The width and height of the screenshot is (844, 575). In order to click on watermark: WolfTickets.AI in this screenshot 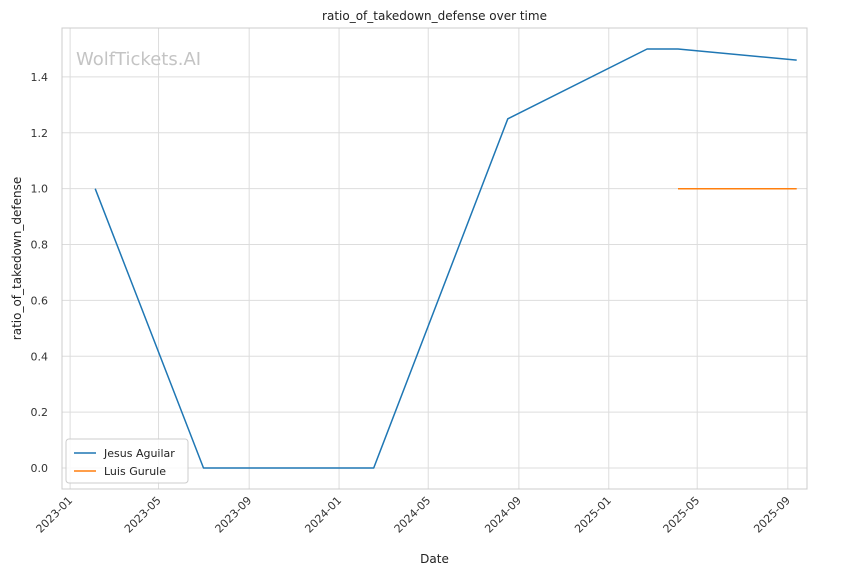, I will do `click(138, 59)`.